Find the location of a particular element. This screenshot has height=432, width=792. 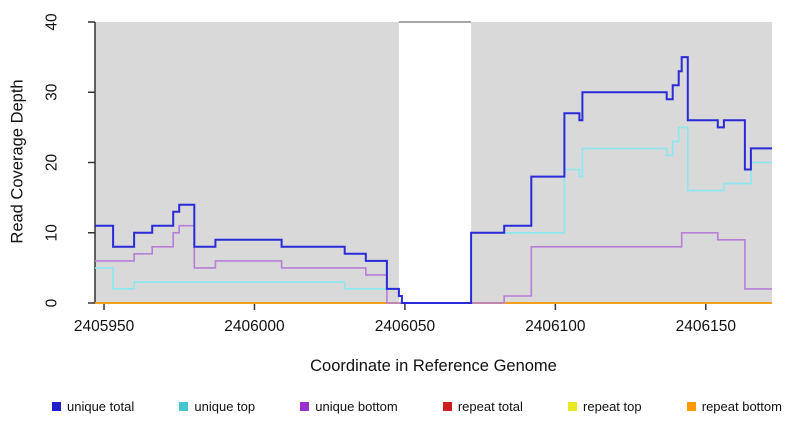

x-tick-label: 2406050 is located at coordinates (405, 326).